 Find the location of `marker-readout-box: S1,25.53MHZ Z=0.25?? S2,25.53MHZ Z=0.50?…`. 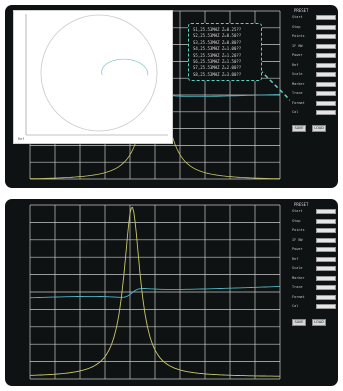

marker-readout-box: S1,25.53MHZ Z=0.25?? S2,25.53MHZ Z=0.50?… is located at coordinates (225, 52).